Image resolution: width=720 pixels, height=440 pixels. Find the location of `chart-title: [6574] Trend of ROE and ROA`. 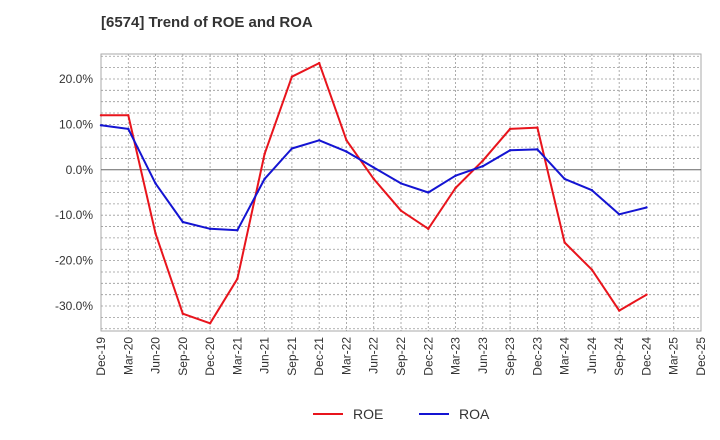

chart-title: [6574] Trend of ROE and ROA is located at coordinates (207, 22).